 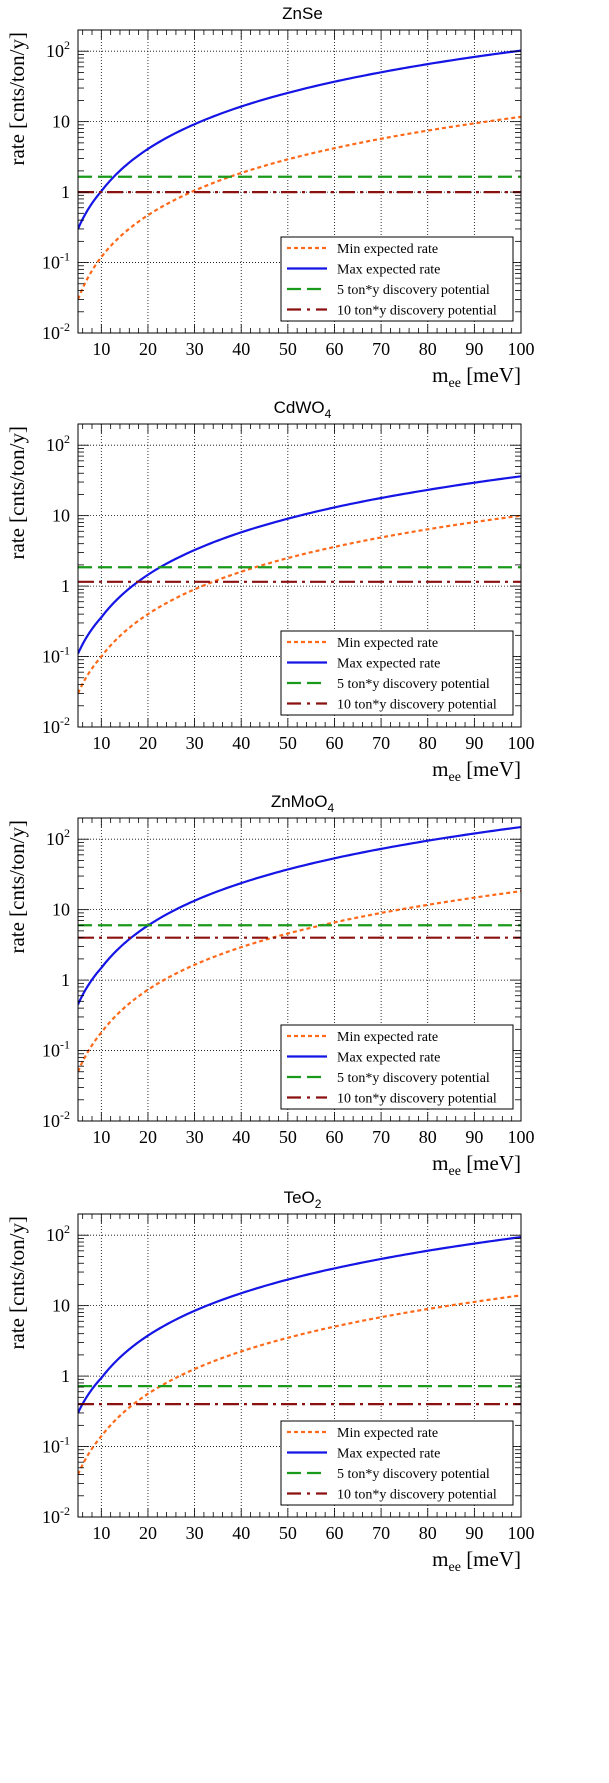 I want to click on chart-title: ZnMoO4, so click(x=303, y=803).